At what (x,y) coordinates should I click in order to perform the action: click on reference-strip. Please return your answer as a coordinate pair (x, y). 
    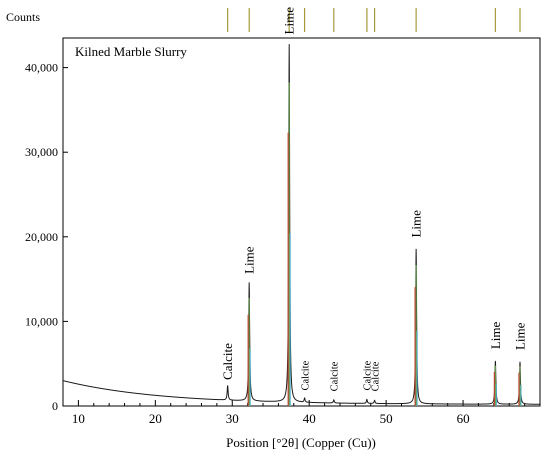
    Looking at the image, I should click on (374, 20).